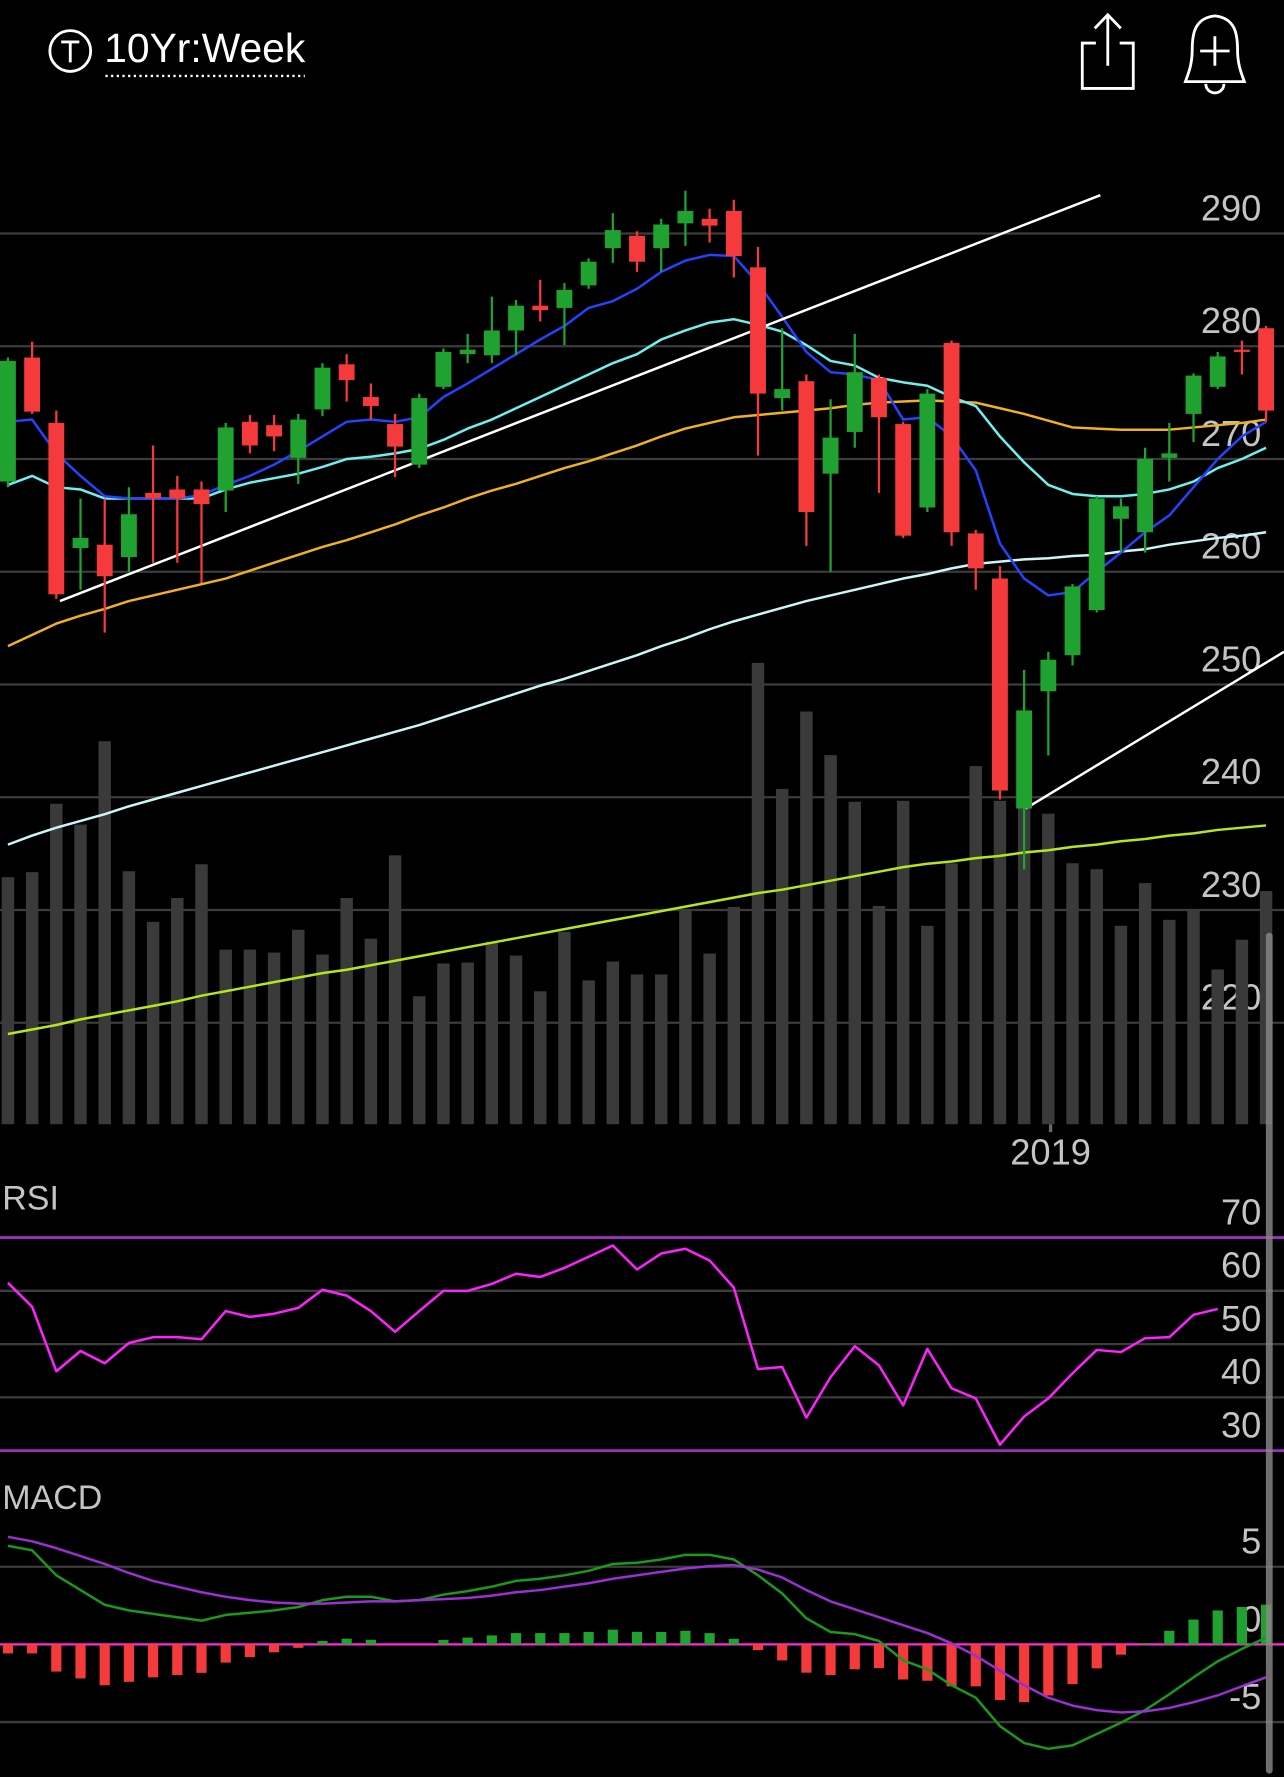  What do you see at coordinates (1231, 658) in the screenshot?
I see `y-tick-label: 250` at bounding box center [1231, 658].